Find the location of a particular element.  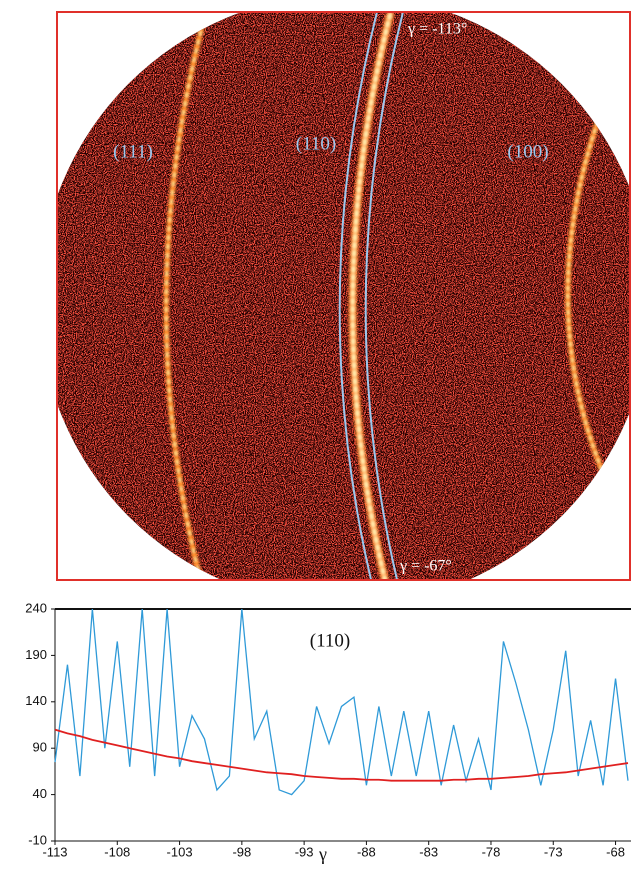

x-tick-label: -78 is located at coordinates (491, 851).